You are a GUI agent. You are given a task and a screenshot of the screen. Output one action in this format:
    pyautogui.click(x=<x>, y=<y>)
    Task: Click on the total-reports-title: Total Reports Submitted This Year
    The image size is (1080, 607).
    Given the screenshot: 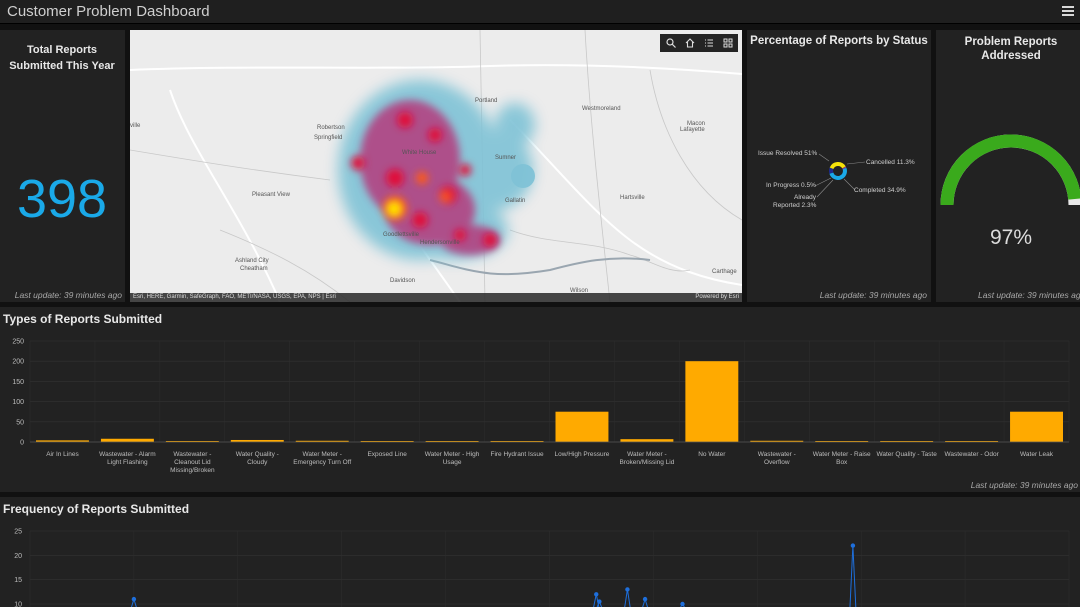 What is the action you would take?
    pyautogui.click(x=62, y=58)
    